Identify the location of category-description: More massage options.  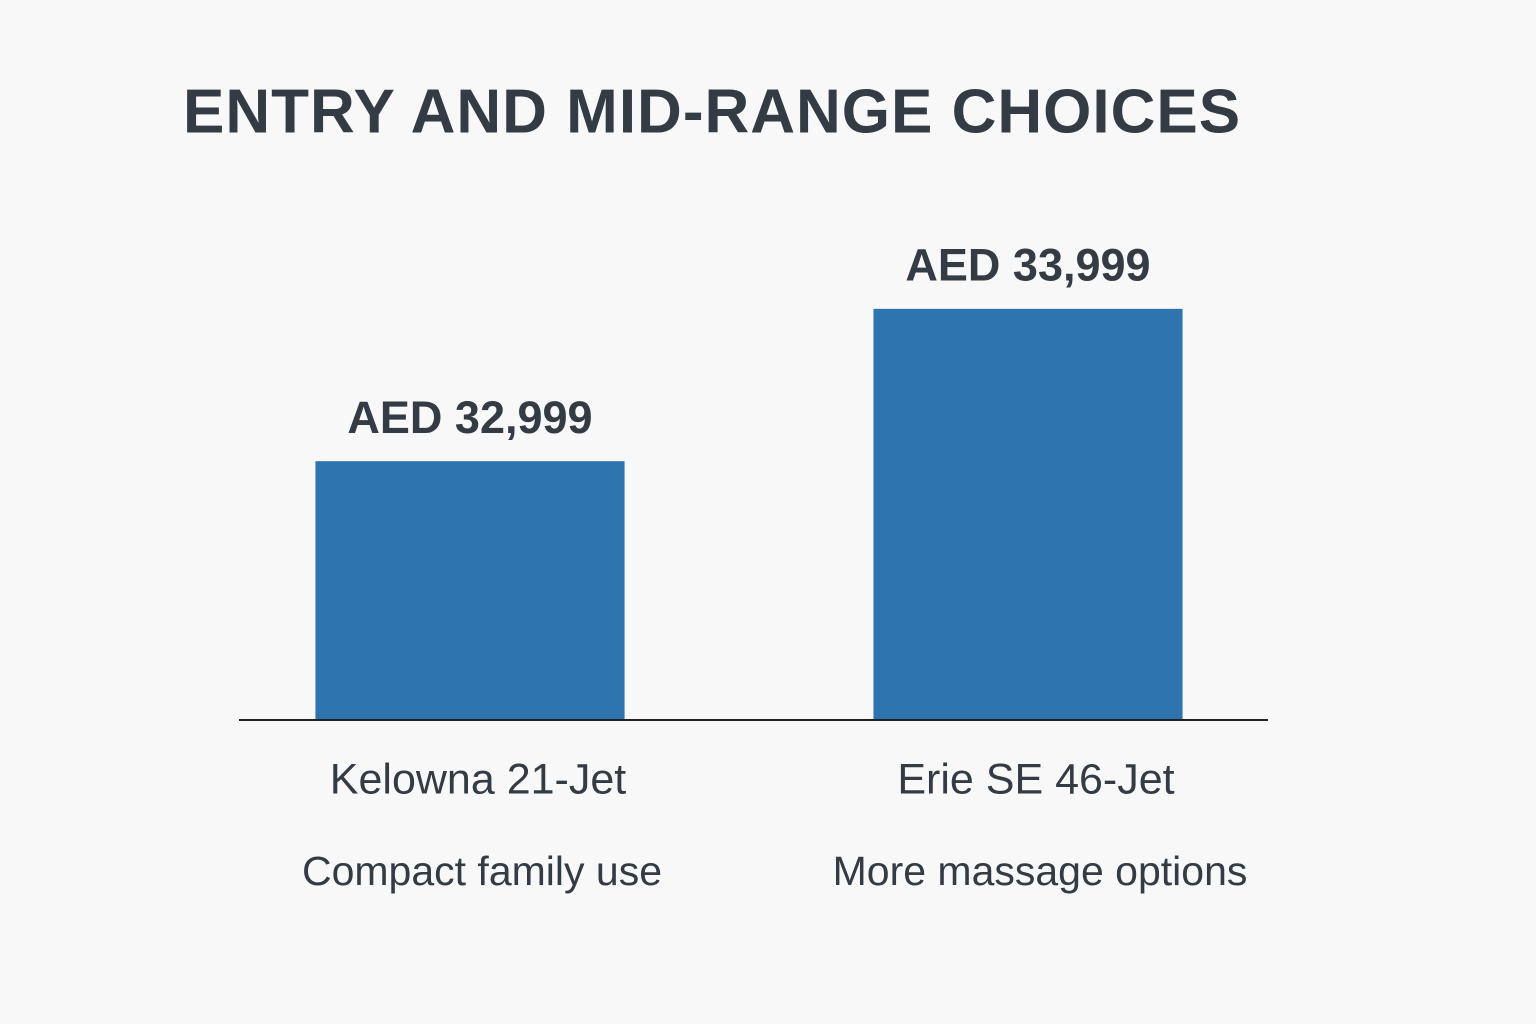
(1040, 871).